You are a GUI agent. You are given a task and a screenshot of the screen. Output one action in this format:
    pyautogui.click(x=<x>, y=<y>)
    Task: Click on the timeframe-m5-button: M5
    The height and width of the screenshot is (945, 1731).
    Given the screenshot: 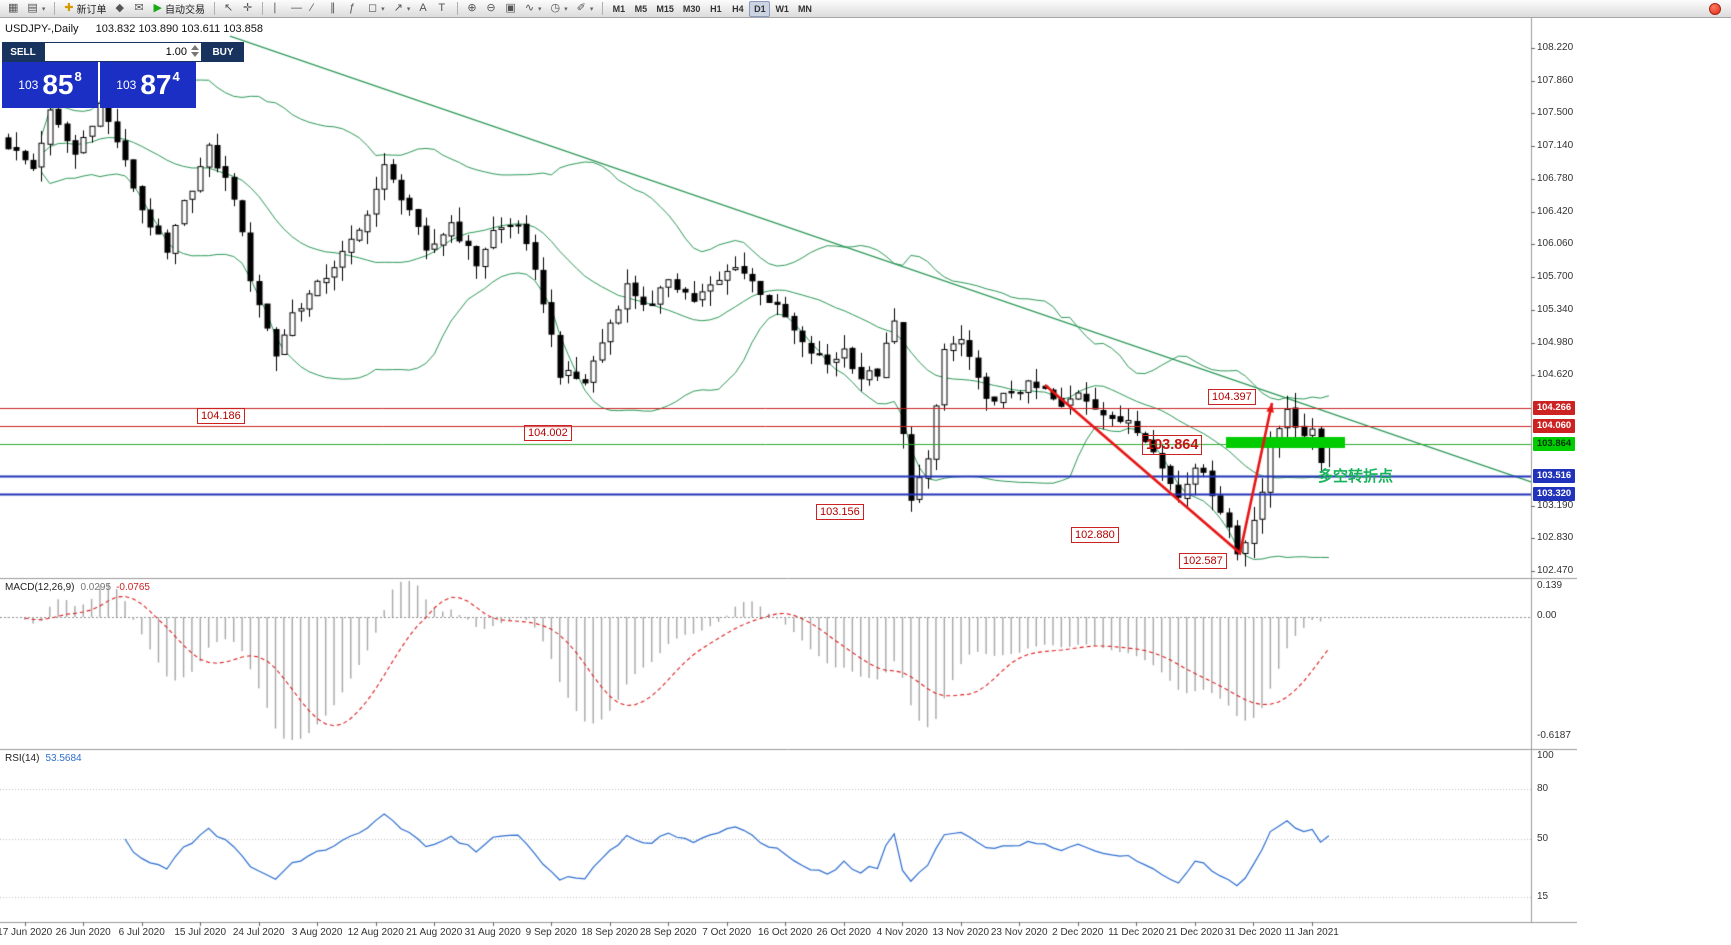 What is the action you would take?
    pyautogui.click(x=640, y=9)
    